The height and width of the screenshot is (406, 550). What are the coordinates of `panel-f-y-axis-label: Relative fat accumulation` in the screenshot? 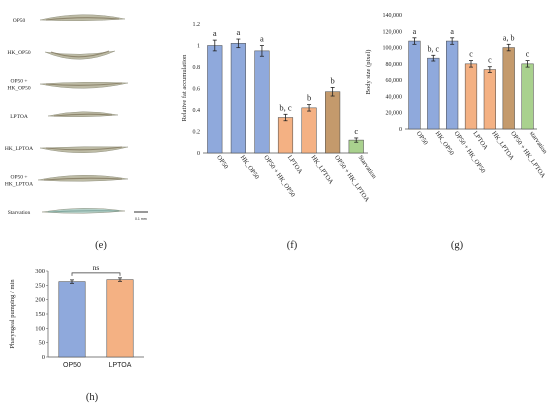 It's located at (184, 88).